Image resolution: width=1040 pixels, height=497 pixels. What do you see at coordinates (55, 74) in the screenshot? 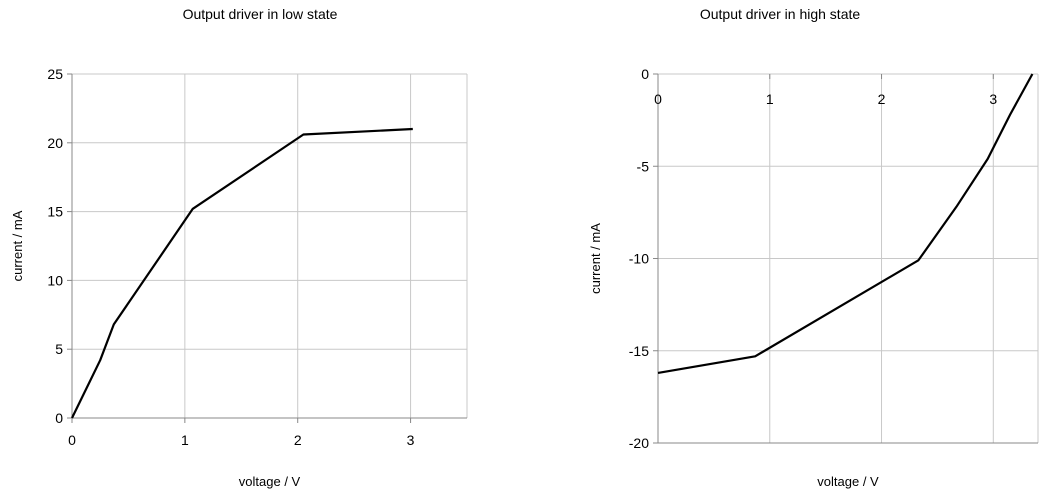
I see `y-tick-label: 25` at bounding box center [55, 74].